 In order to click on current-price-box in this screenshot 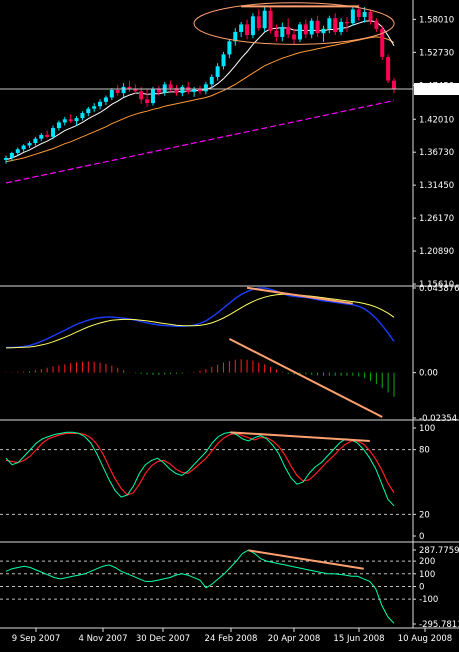, I will do `click(436, 89)`.